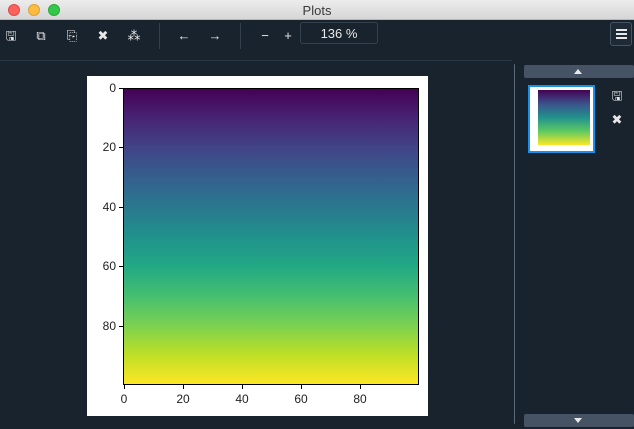 This screenshot has width=634, height=429. I want to click on zoom-out-icon: −, so click(265, 35).